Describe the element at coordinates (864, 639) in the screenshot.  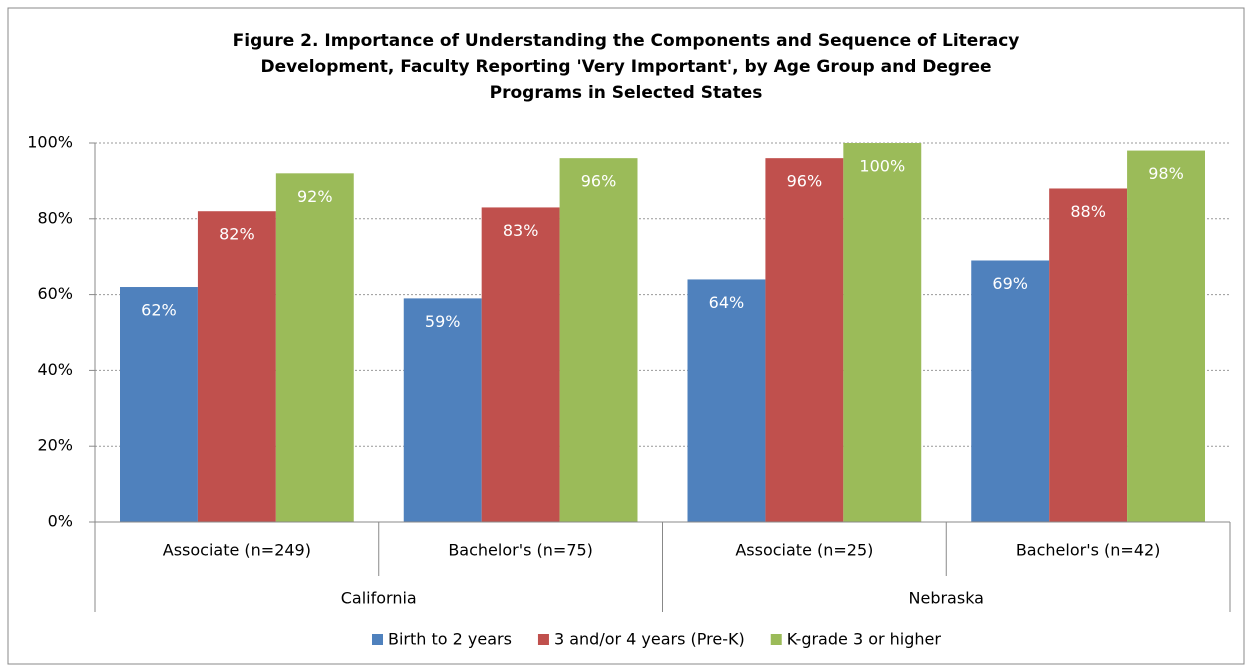
I see `legend-label: K-grade 3 or higher` at that location.